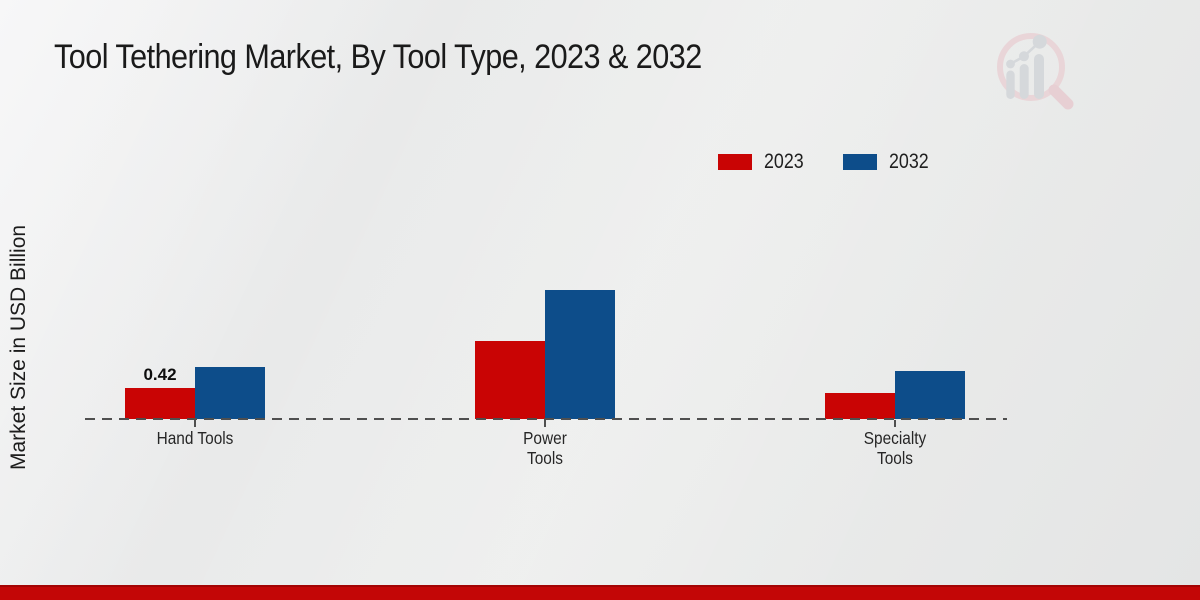  I want to click on bar-figure-small-icon, so click(1010, 84).